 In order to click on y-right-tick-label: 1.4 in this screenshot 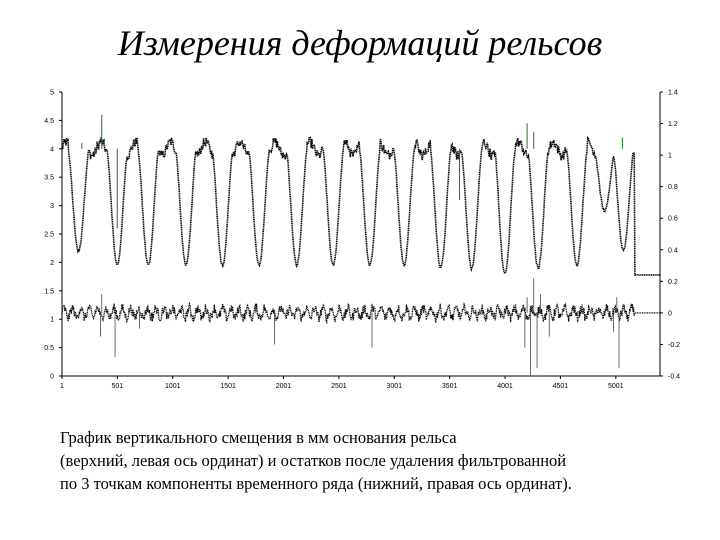, I will do `click(673, 93)`.